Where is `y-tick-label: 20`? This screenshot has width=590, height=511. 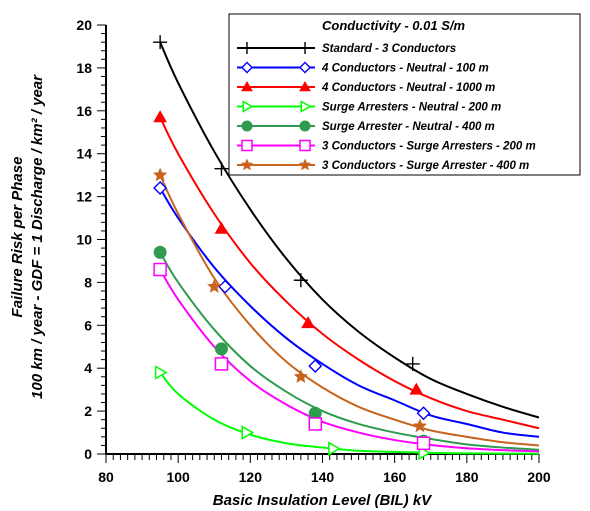 y-tick-label: 20 is located at coordinates (84, 25).